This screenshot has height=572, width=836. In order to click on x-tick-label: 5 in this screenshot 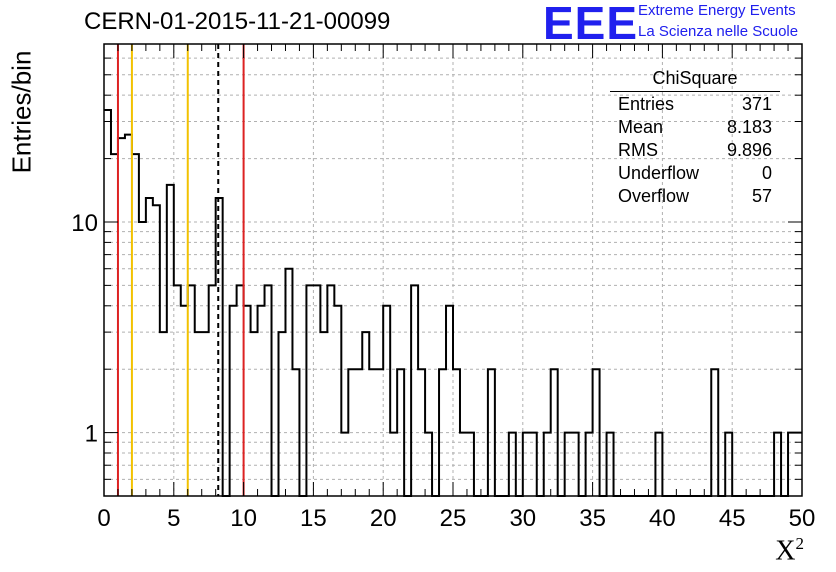, I will do `click(173, 518)`.